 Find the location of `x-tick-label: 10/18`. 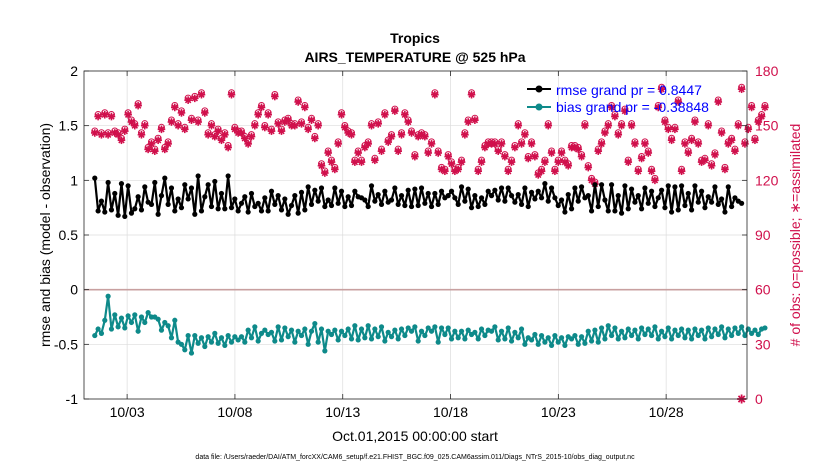

x-tick-label: 10/18 is located at coordinates (450, 412).